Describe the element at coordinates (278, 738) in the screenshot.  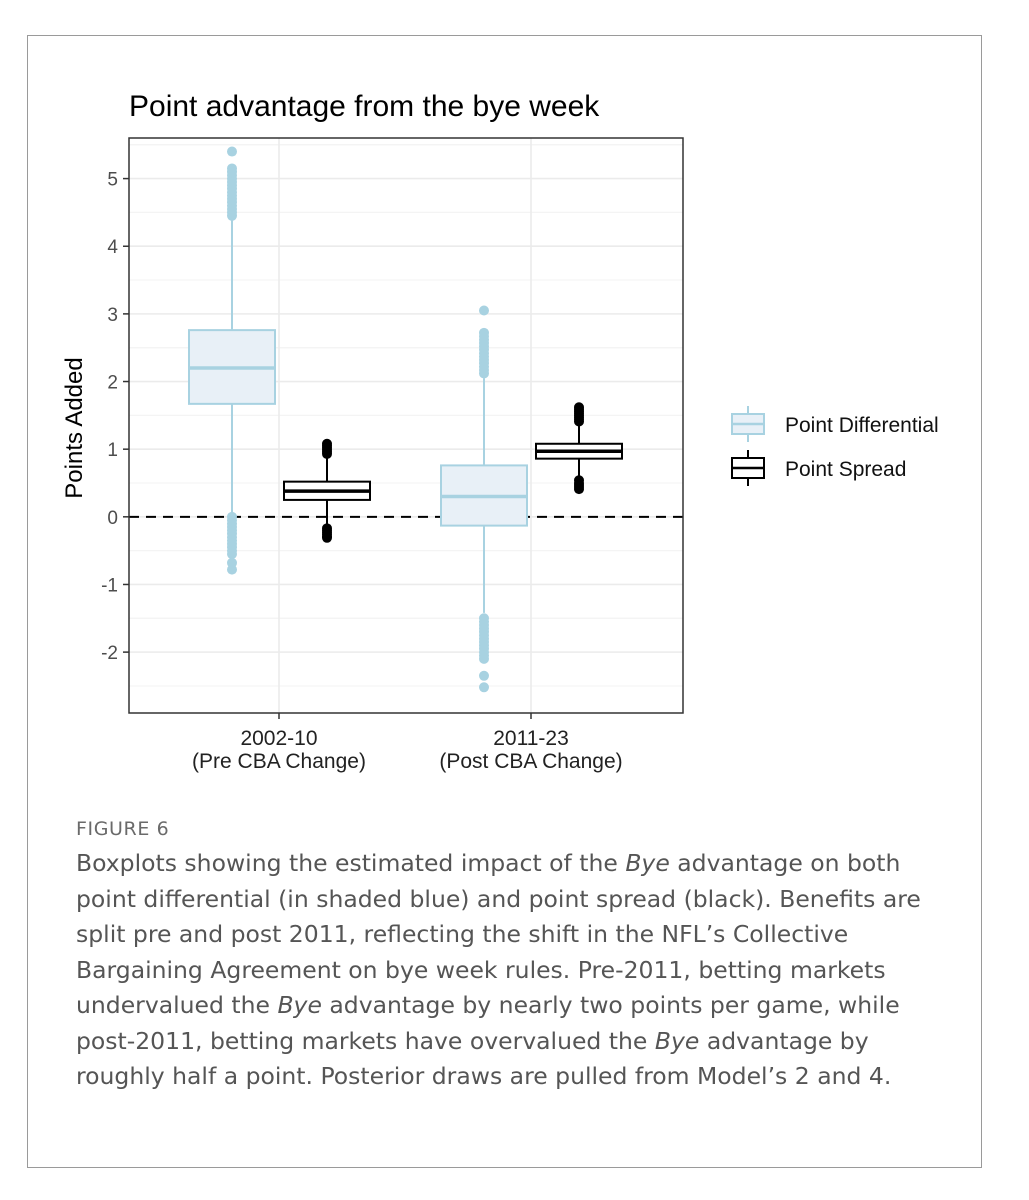
I see `x-tick-label: 2002-10` at that location.